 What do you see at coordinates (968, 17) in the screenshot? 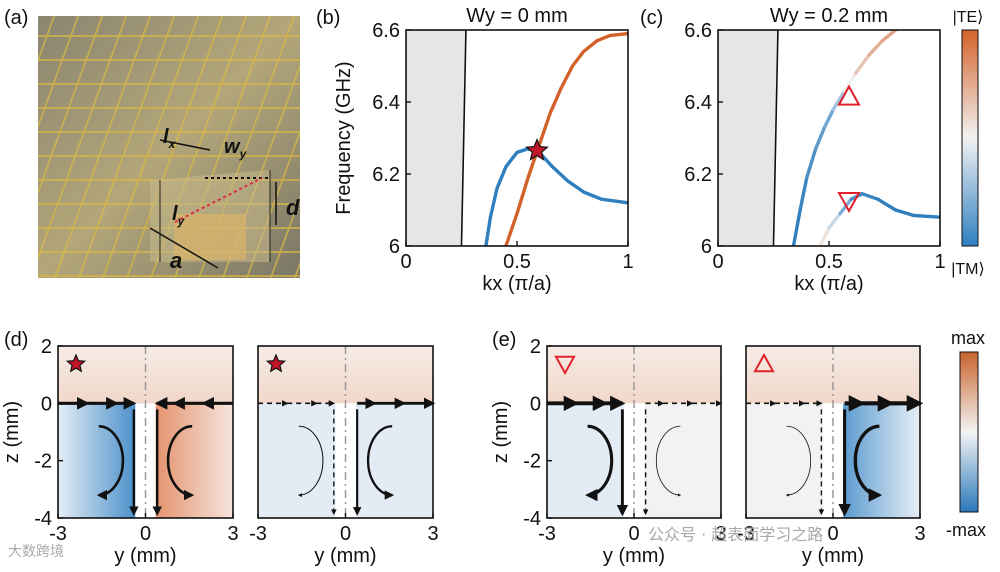
I see `colorbar-te-label: |TE⟩` at bounding box center [968, 17].